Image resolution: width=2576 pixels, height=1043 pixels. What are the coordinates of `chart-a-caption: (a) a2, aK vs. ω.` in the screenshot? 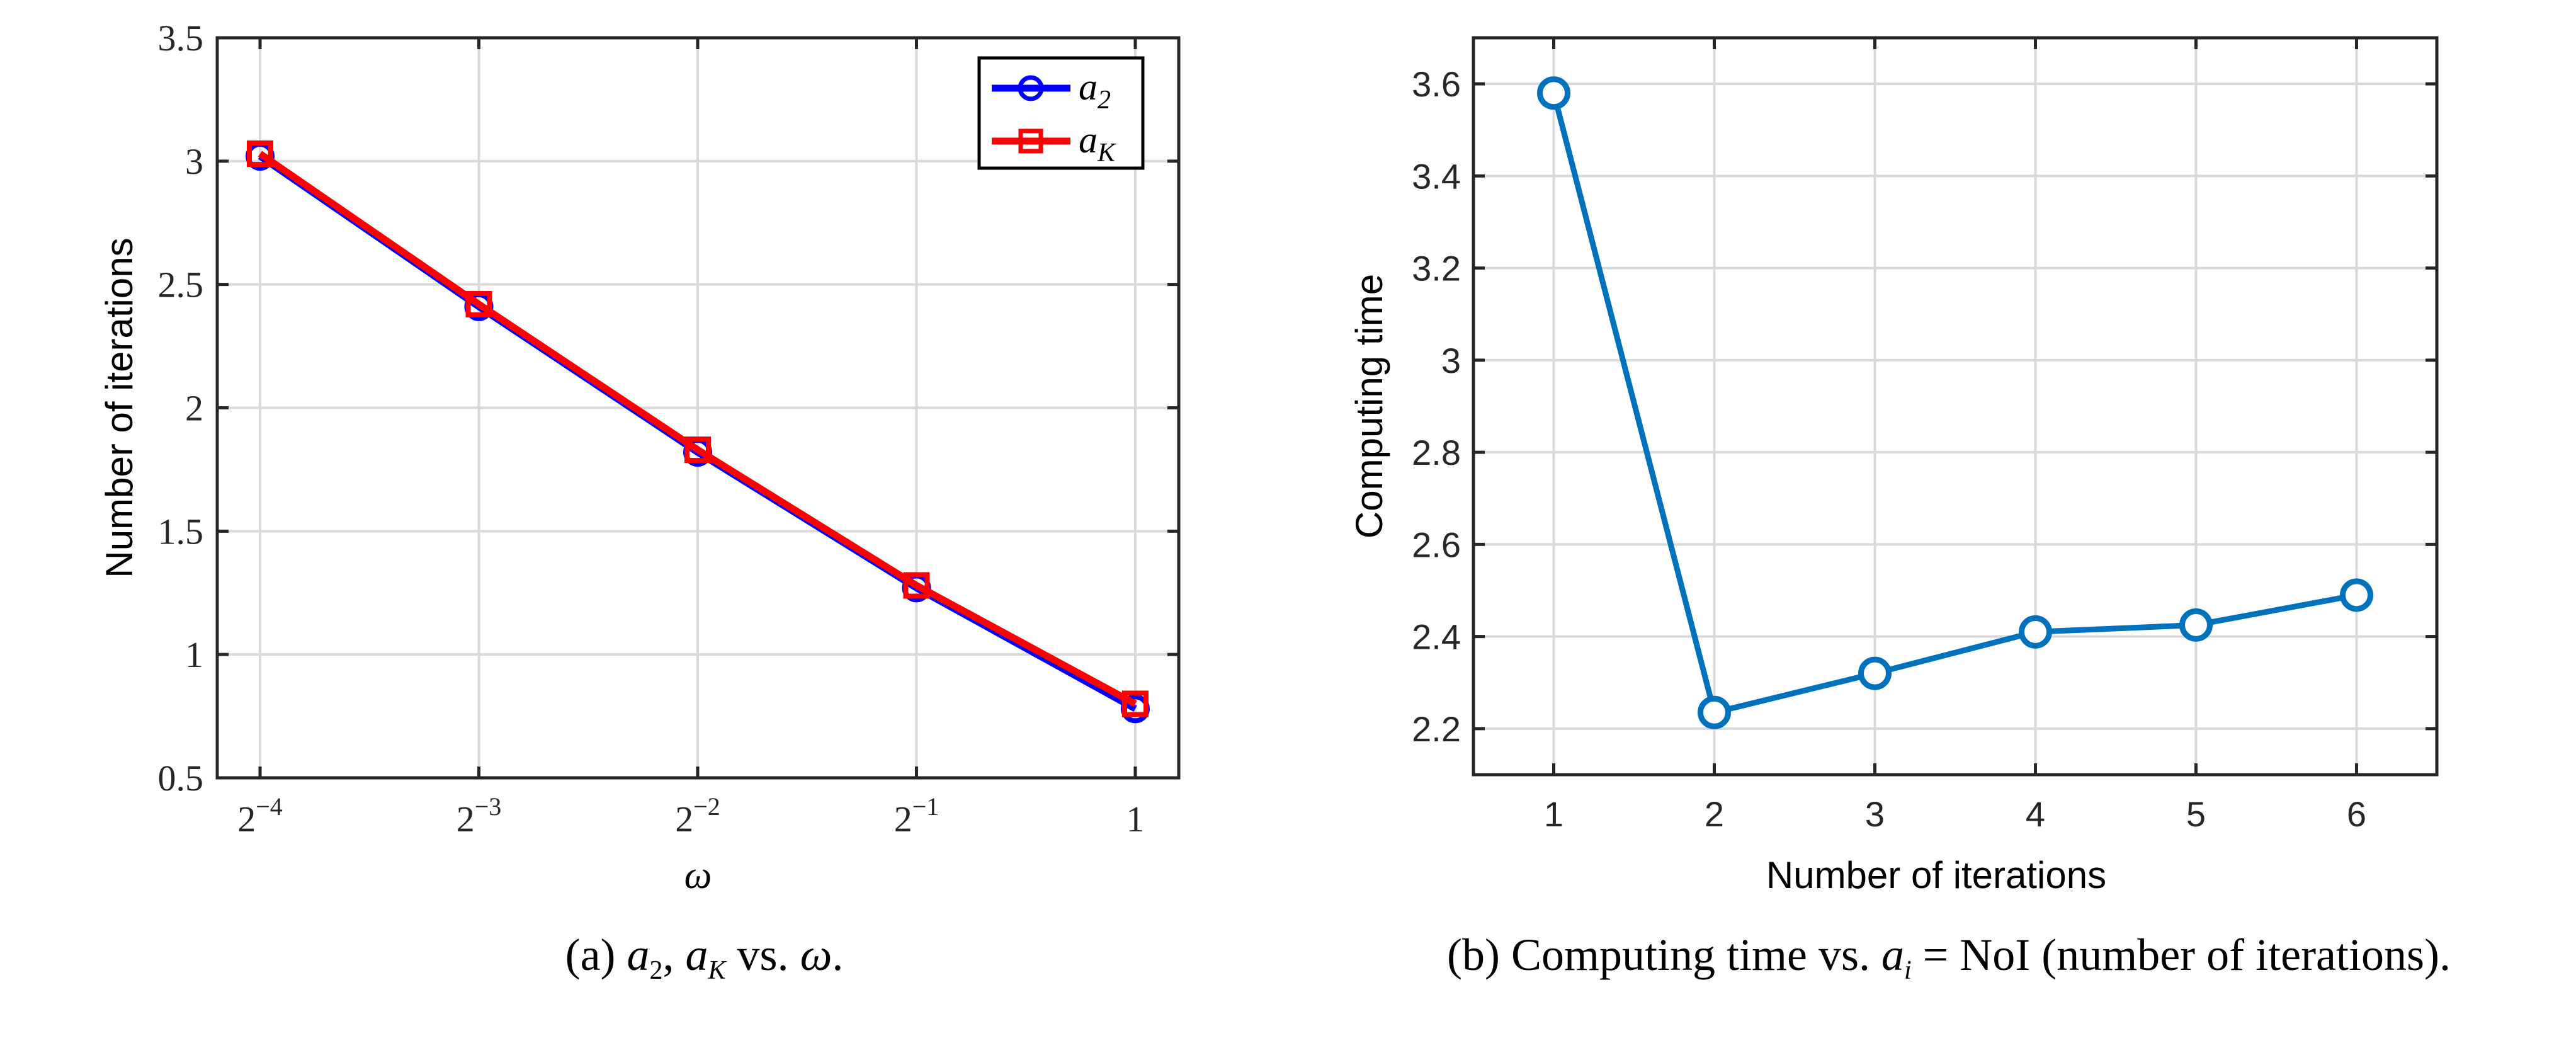 It's located at (704, 957).